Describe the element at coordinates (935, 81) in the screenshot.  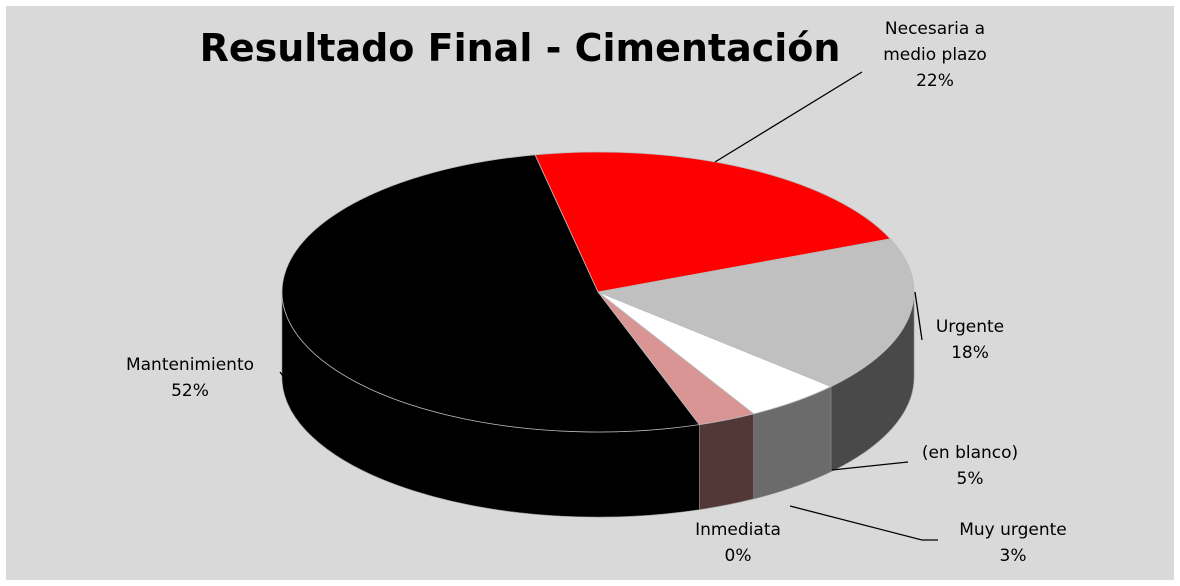
I see `data-label-value: 22%` at that location.